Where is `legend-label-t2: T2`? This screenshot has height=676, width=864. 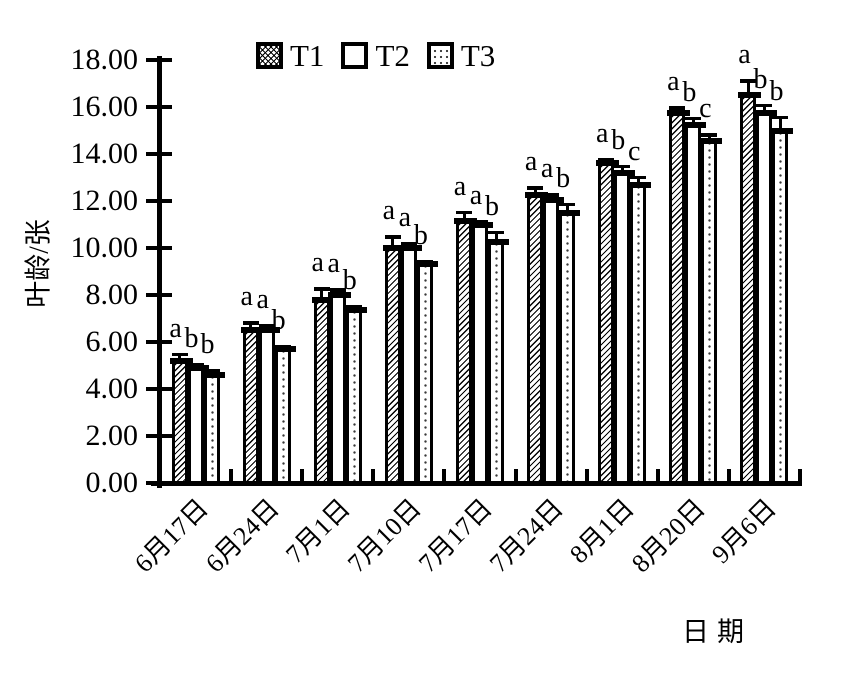
legend-label-t2: T2 is located at coordinates (392, 55).